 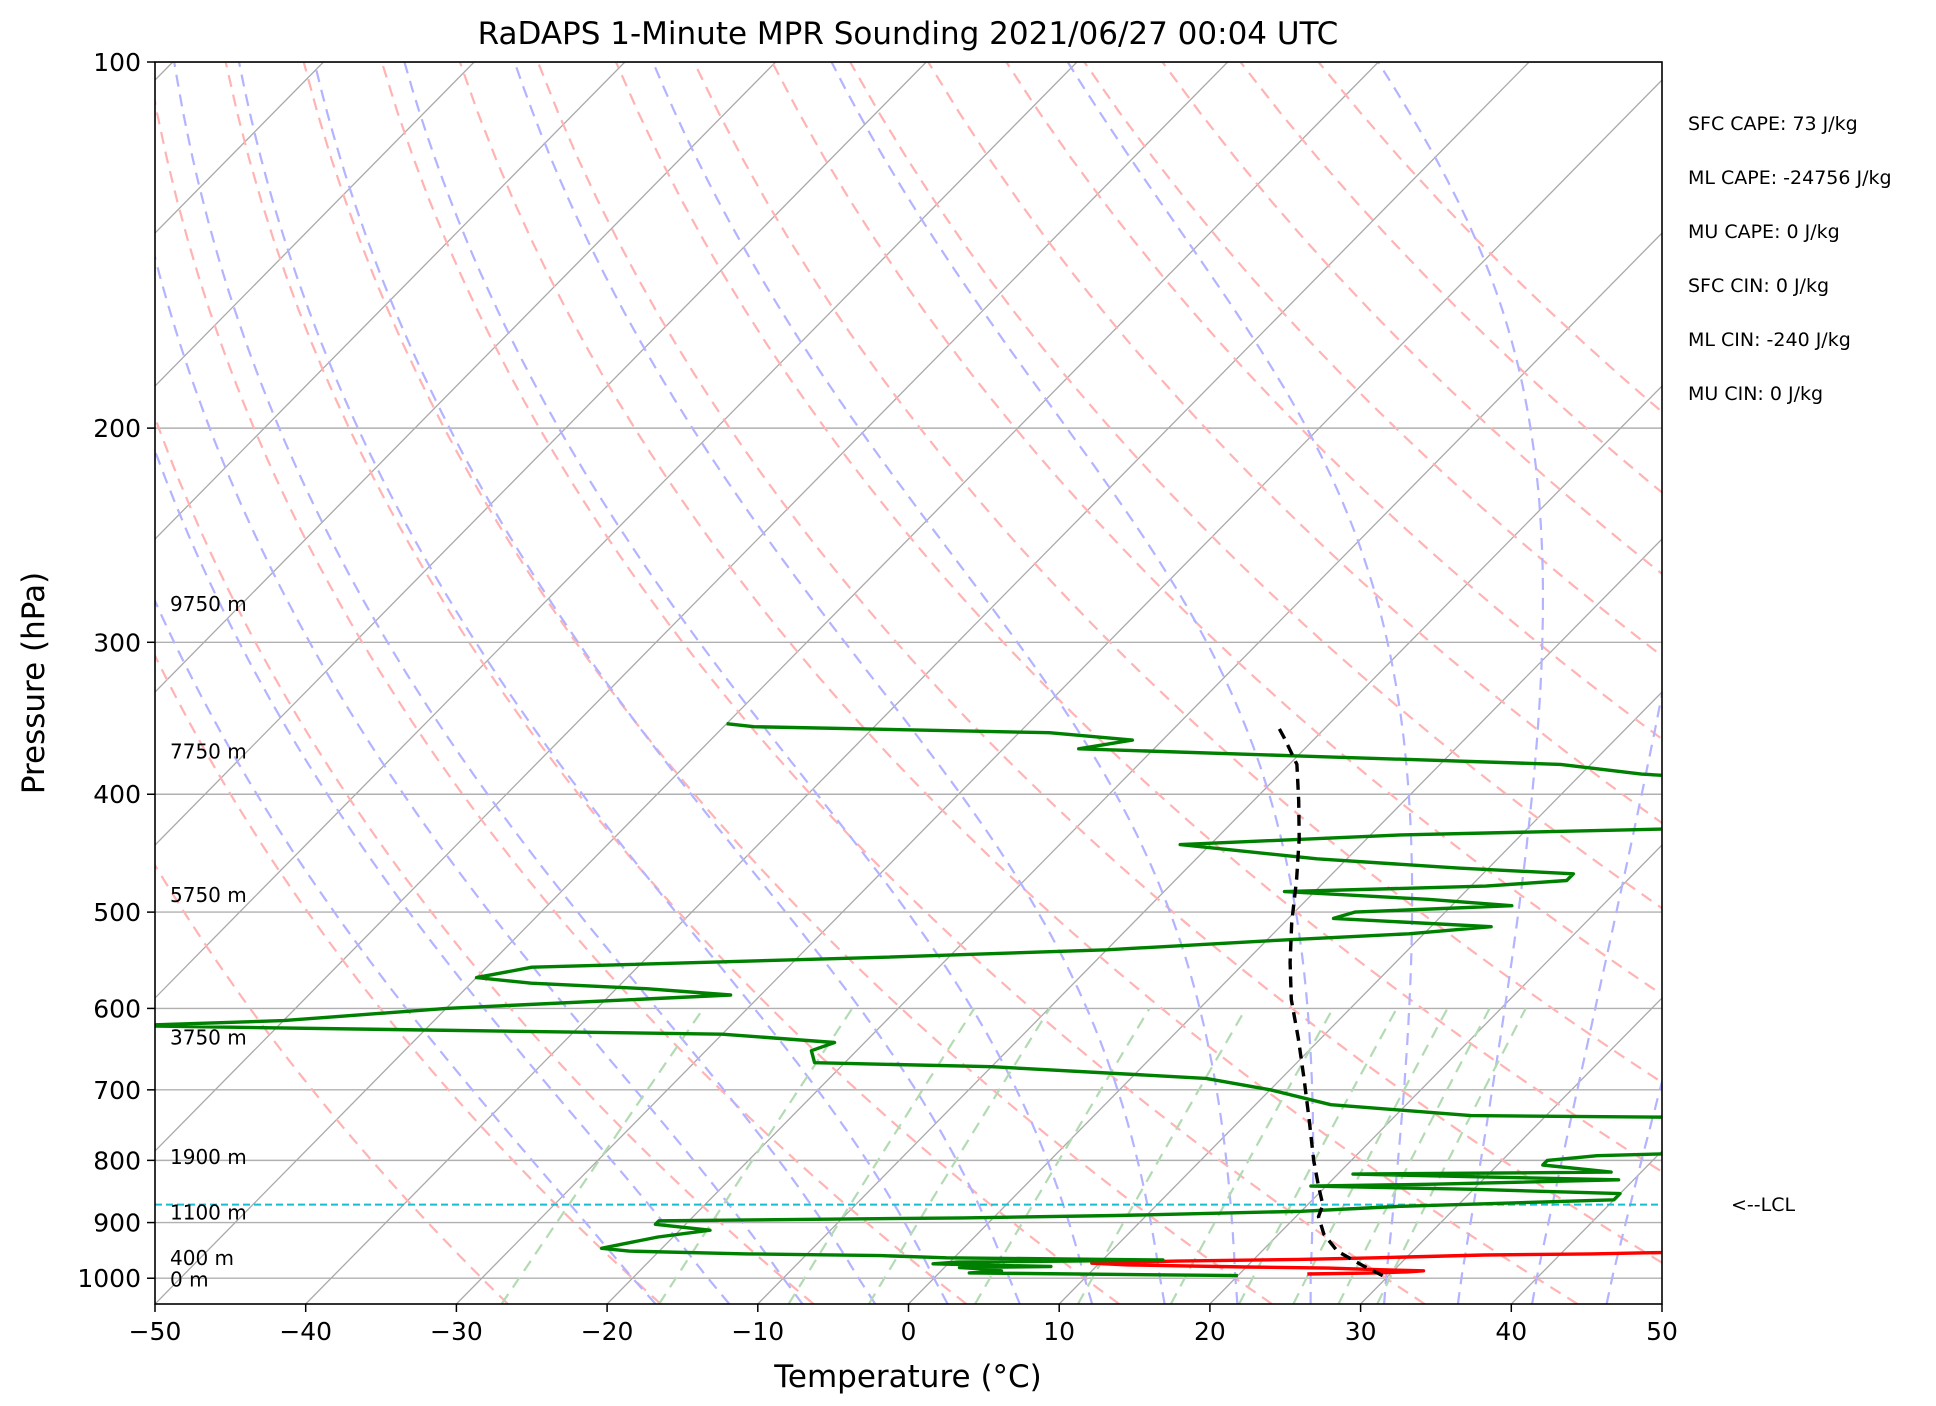 I want to click on height-label: 9750 m, so click(x=208, y=604).